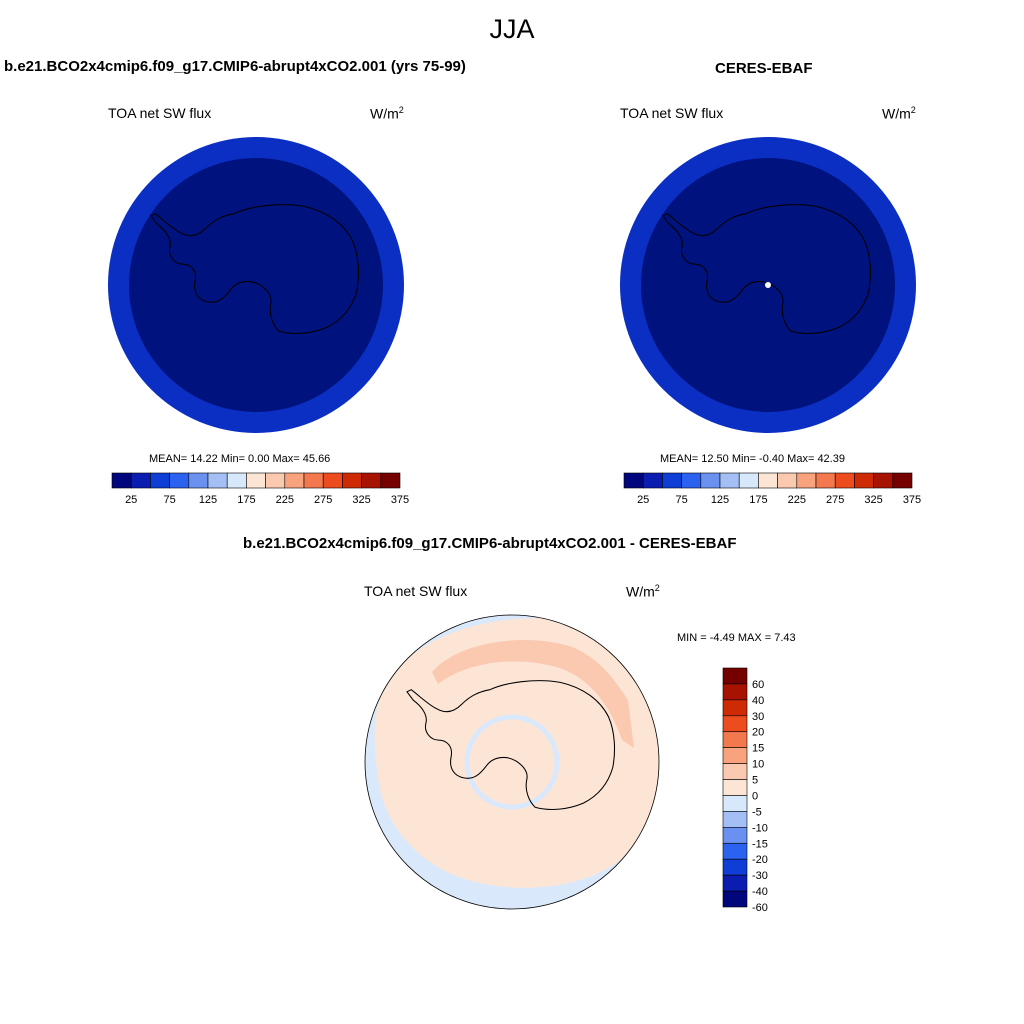 This screenshot has width=1024, height=1024. I want to click on obs-stats: MEAN= 12.50 Min= -0.40 Max= 42.39, so click(752, 459).